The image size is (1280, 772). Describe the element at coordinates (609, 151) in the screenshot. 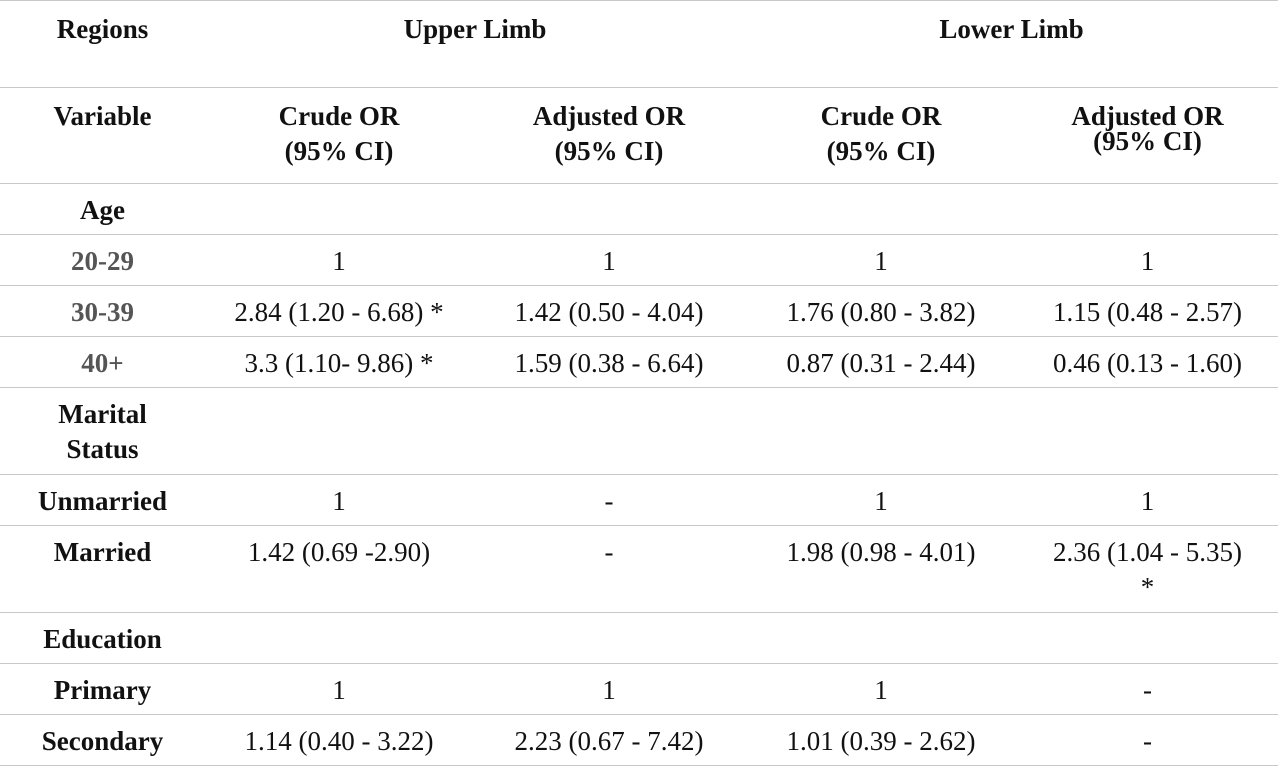

I see `upper-adjusted-ci: (95% CI)` at that location.